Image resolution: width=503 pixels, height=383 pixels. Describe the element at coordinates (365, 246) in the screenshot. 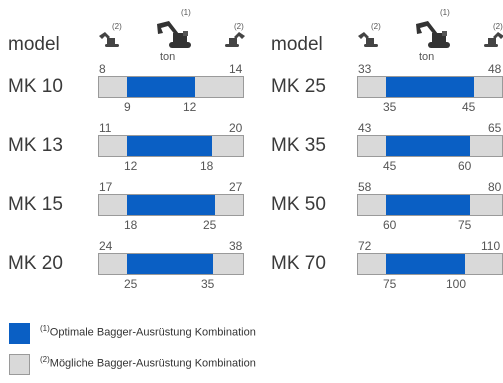

I see `possible-min-label-7: 72` at that location.